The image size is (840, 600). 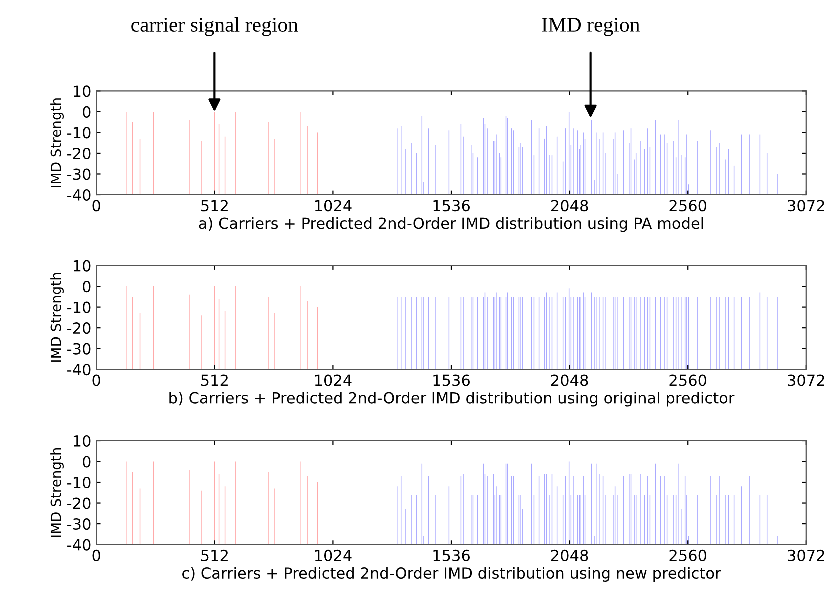 I want to click on x-axis-title: a) Carriers + Predicted 2nd-Order IMD distribution using PA model, so click(x=451, y=224).